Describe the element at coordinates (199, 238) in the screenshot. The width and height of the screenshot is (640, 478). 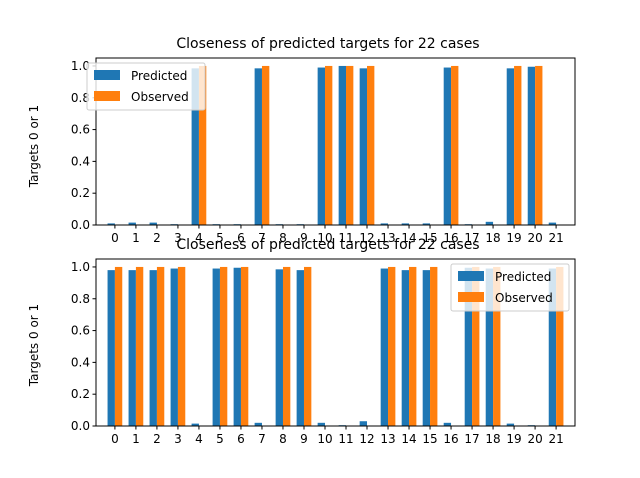
I see `x-tick-label: 4` at that location.